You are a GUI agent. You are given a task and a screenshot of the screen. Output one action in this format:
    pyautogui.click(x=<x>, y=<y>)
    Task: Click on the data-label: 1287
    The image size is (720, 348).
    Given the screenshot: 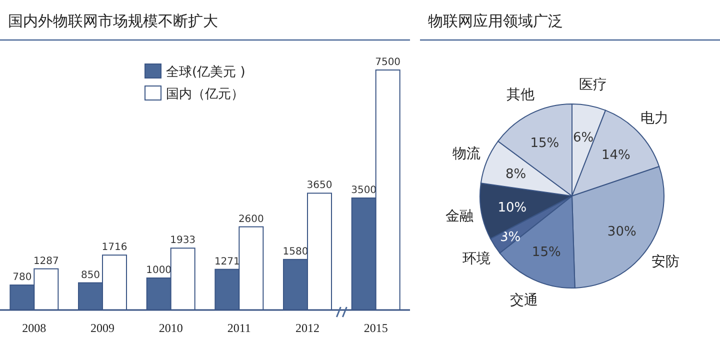 What is the action you would take?
    pyautogui.click(x=46, y=261)
    